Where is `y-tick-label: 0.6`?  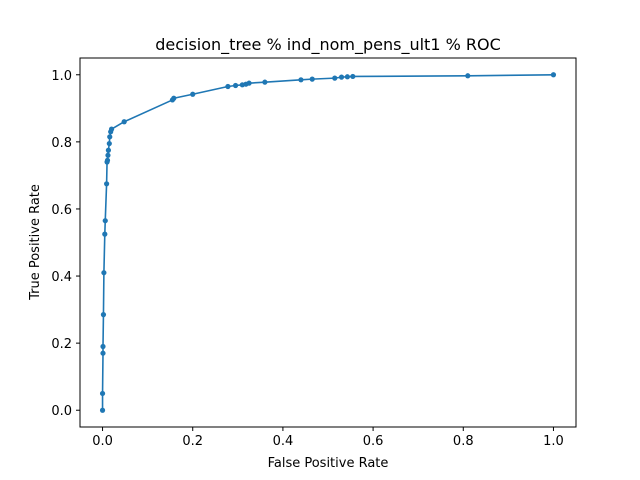 y-tick-label: 0.6 is located at coordinates (61, 210).